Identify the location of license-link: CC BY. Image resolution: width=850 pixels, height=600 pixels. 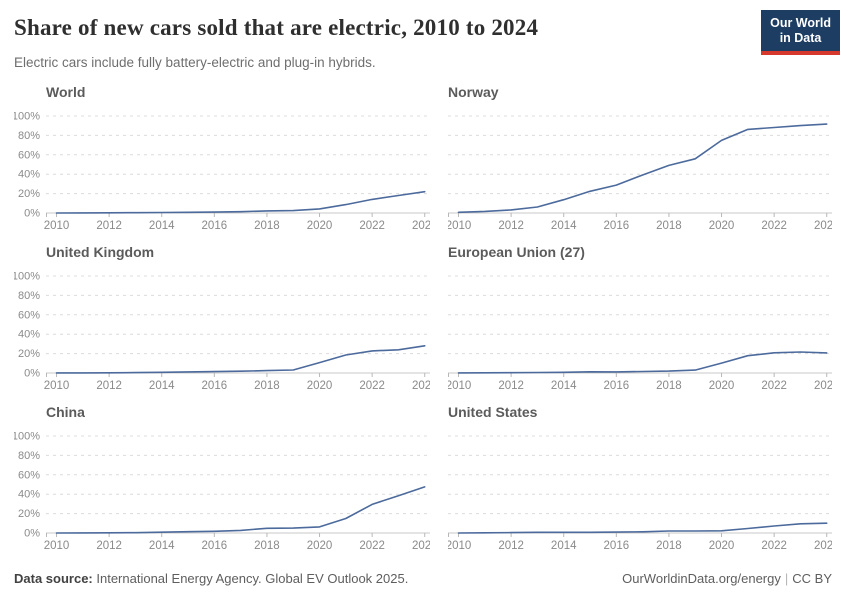
(812, 578).